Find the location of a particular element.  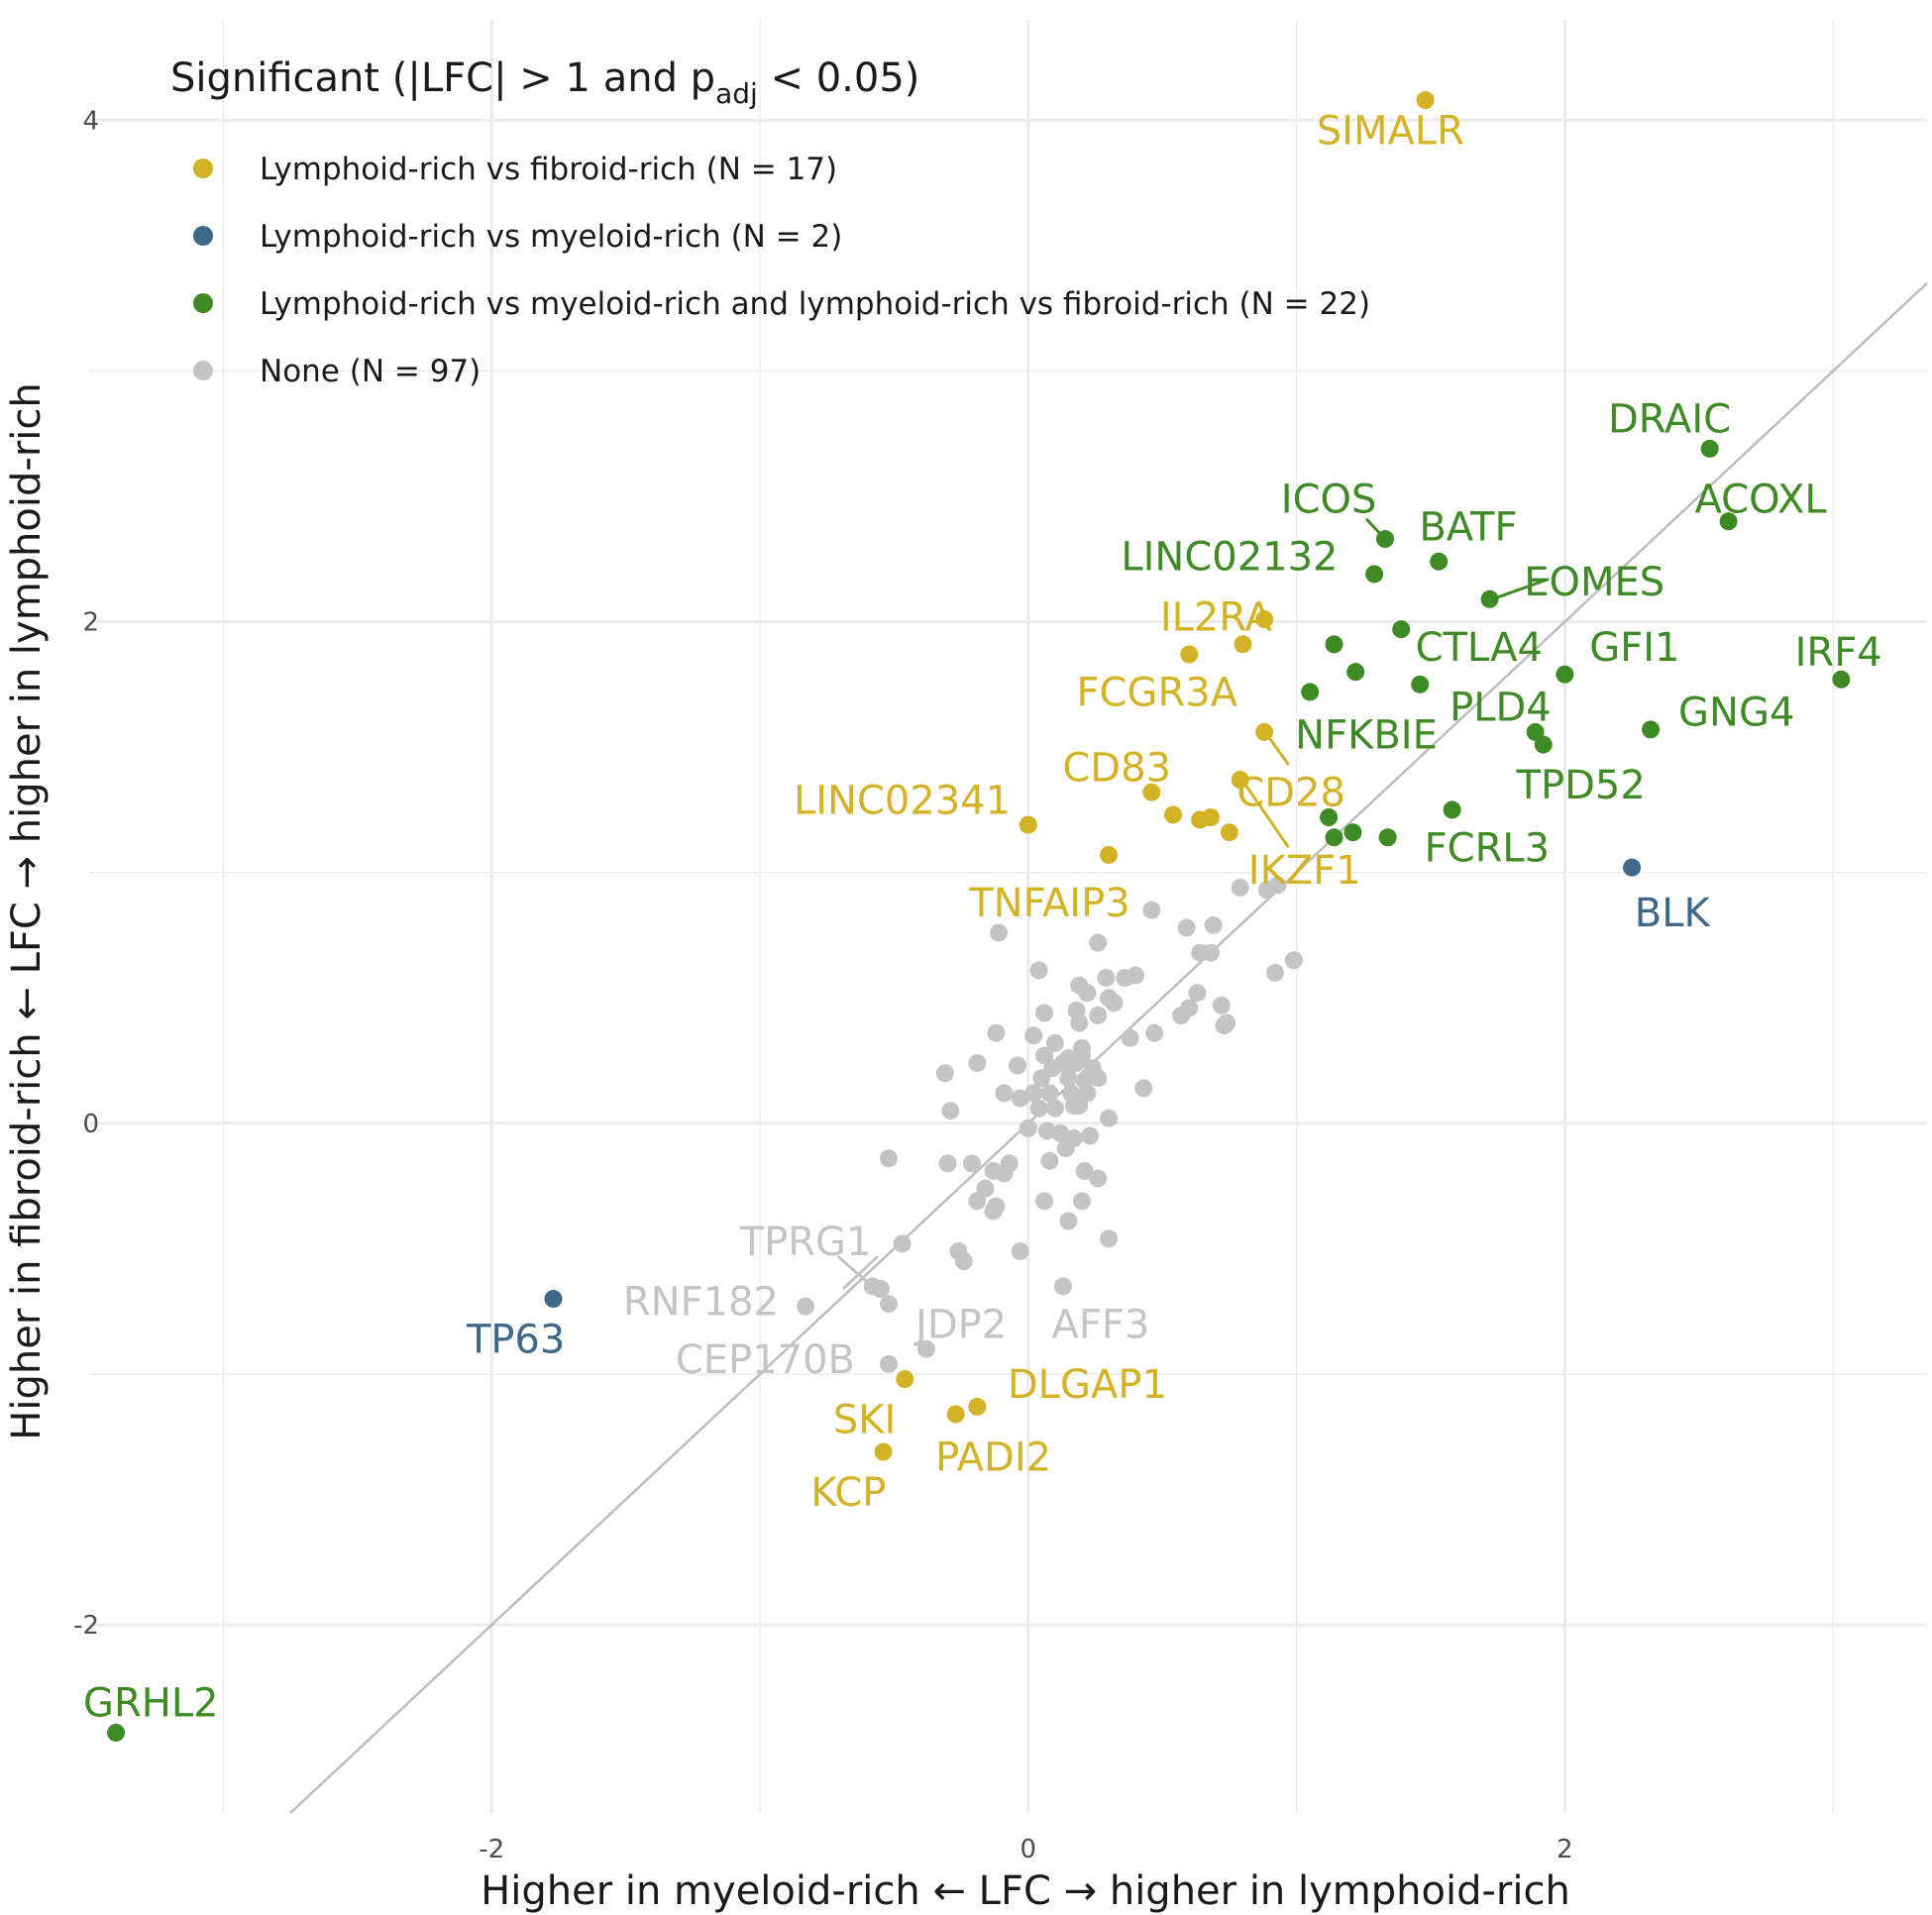

gene-label: FCGR3A is located at coordinates (1157, 692).